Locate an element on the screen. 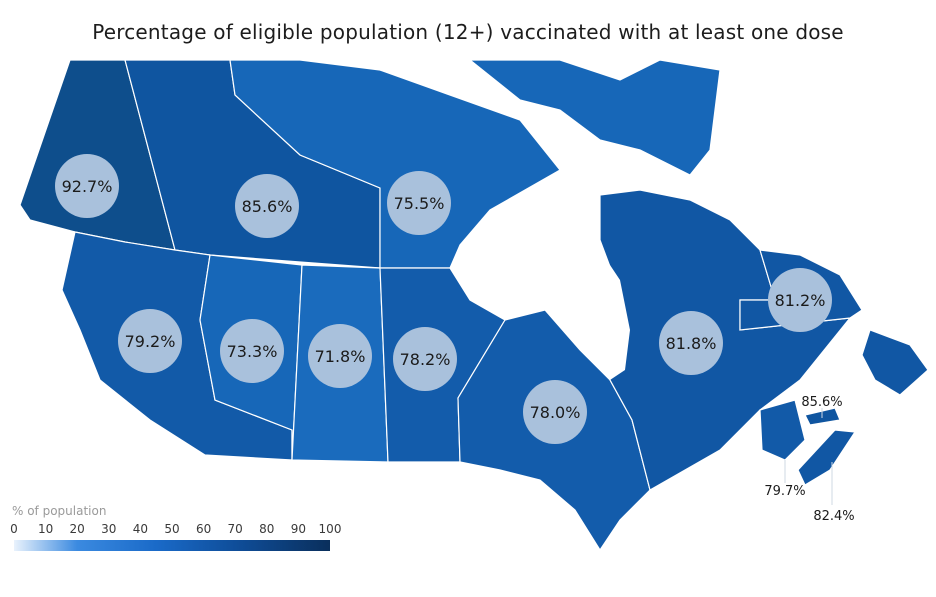  value-nova-scotia: 82.4% is located at coordinates (833, 516).